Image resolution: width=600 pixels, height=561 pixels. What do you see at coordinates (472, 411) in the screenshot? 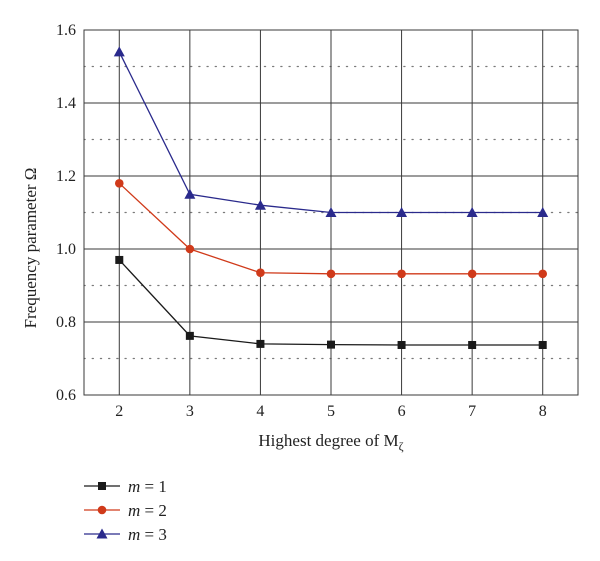
I see `x-tick-label: 7` at bounding box center [472, 411].